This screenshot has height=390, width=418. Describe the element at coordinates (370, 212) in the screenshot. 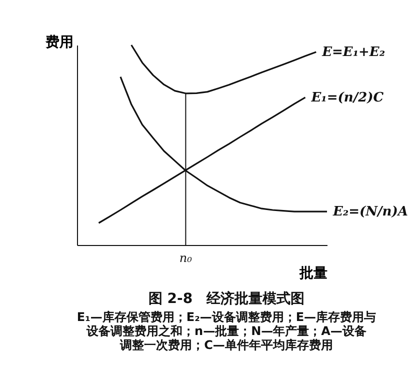

I see `series-label: E₂=(N/n)A` at that location.